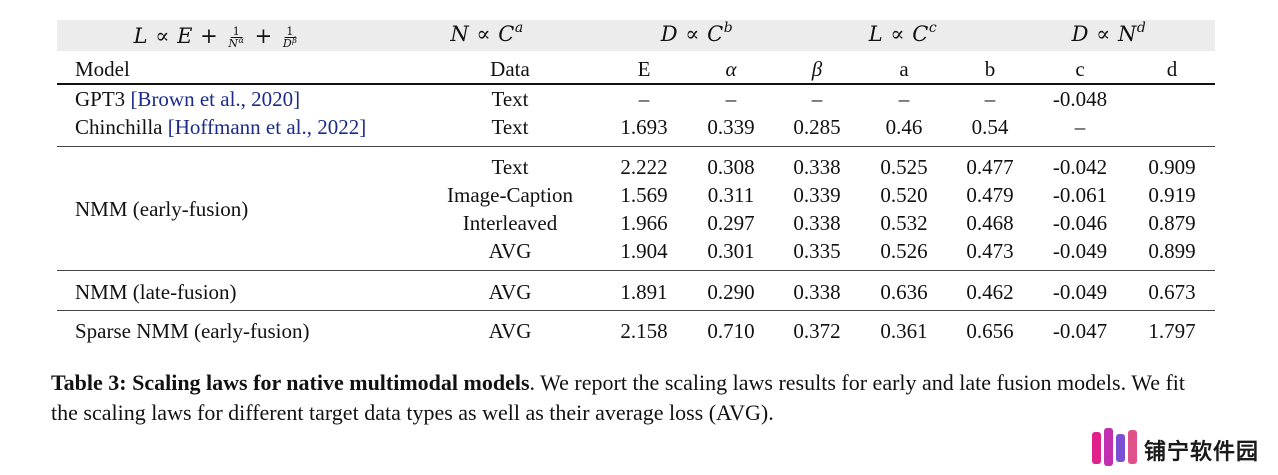 Image resolution: width=1278 pixels, height=475 pixels. What do you see at coordinates (817, 99) in the screenshot?
I see `value-beta: –` at bounding box center [817, 99].